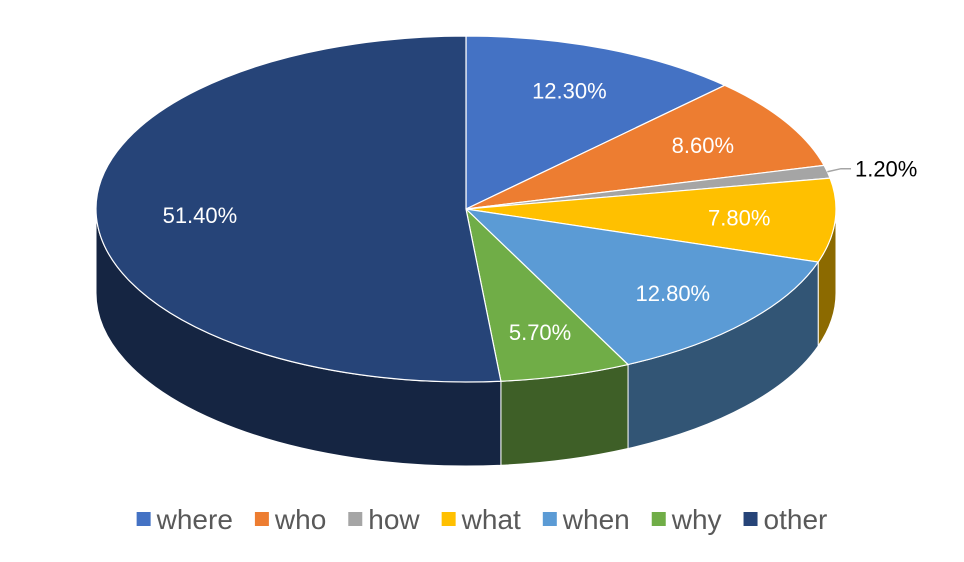  Describe the element at coordinates (194, 519) in the screenshot. I see `legend-label-where: where` at that location.